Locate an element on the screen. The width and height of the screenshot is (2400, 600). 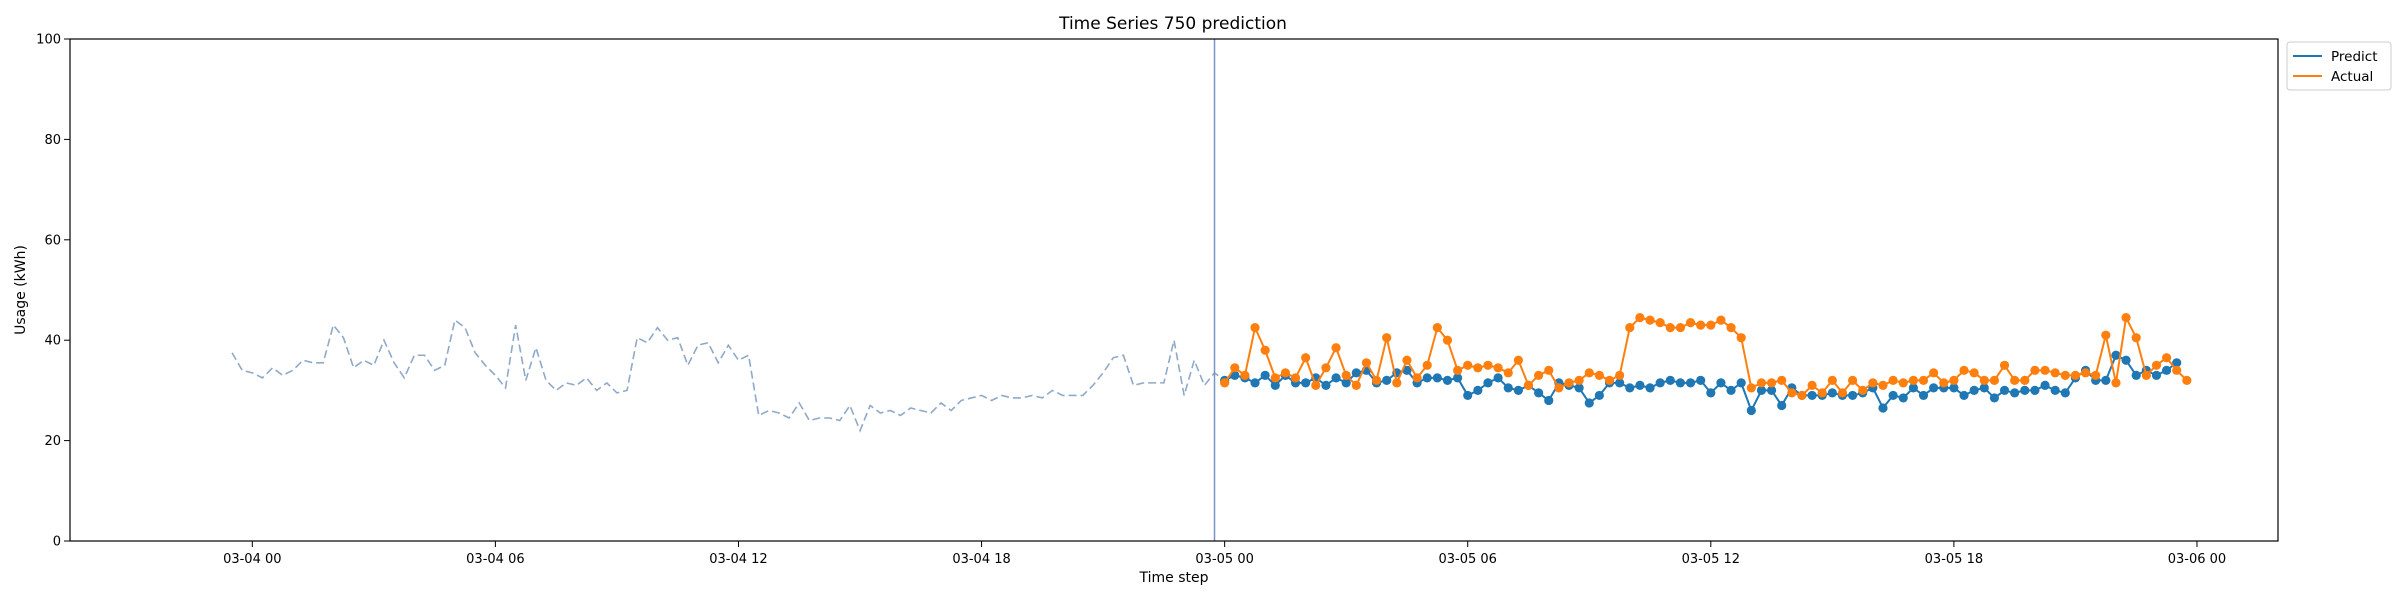
y-tick-label: 40 is located at coordinates (52, 341).